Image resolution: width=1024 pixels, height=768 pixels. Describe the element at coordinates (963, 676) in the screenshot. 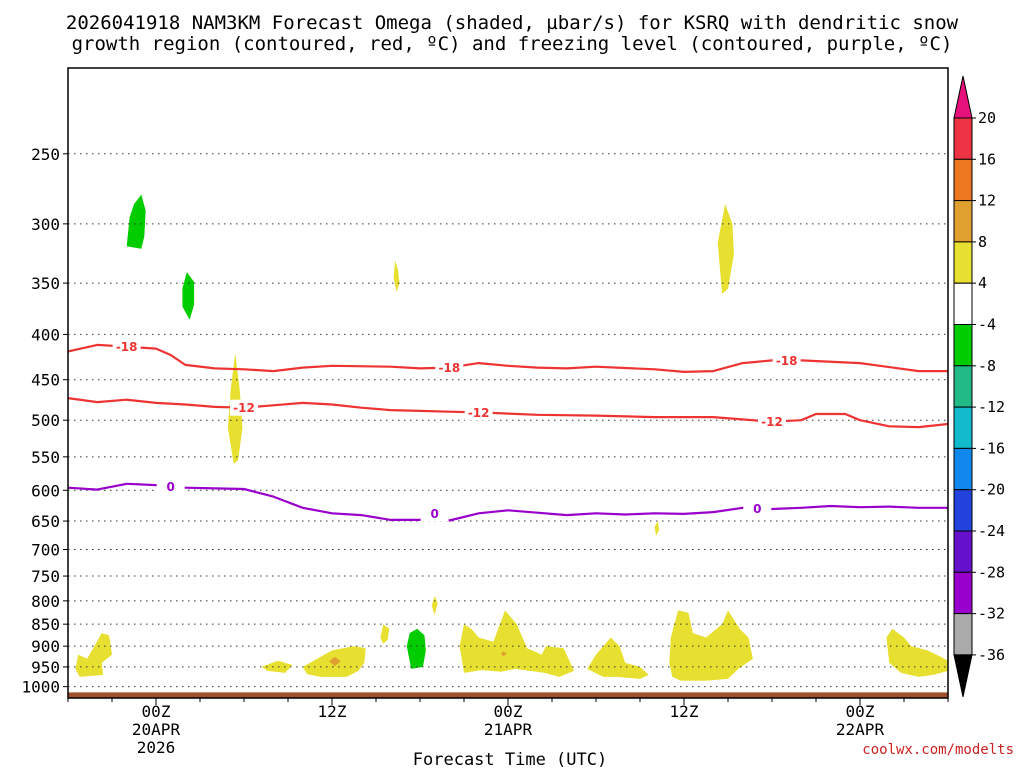

I see `colorbar-bottom-arrow` at that location.